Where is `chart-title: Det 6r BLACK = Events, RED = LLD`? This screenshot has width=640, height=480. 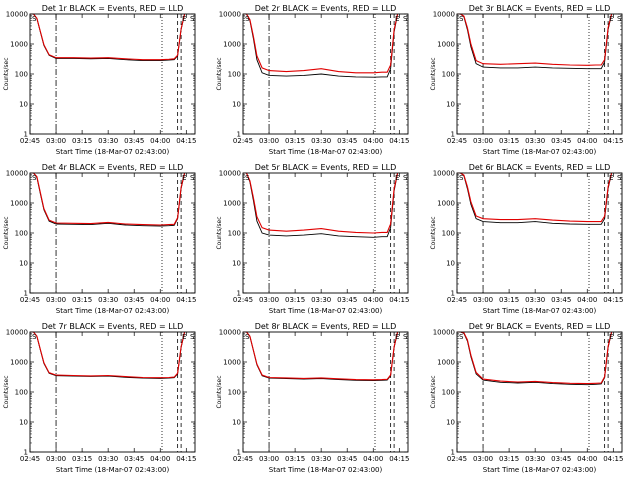
chart-title: Det 6r BLACK = Events, RED = LLD is located at coordinates (540, 167).